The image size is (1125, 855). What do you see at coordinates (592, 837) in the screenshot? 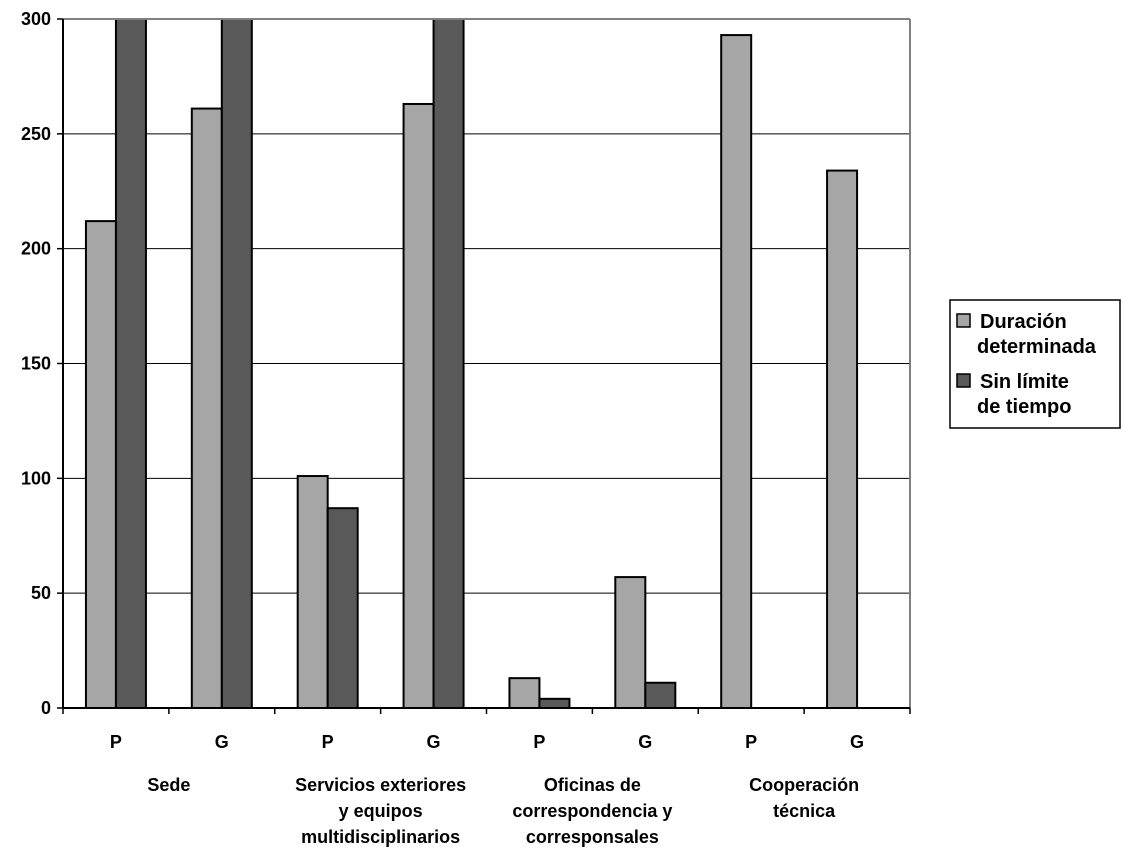
I see `group-label: corresponsales` at bounding box center [592, 837].